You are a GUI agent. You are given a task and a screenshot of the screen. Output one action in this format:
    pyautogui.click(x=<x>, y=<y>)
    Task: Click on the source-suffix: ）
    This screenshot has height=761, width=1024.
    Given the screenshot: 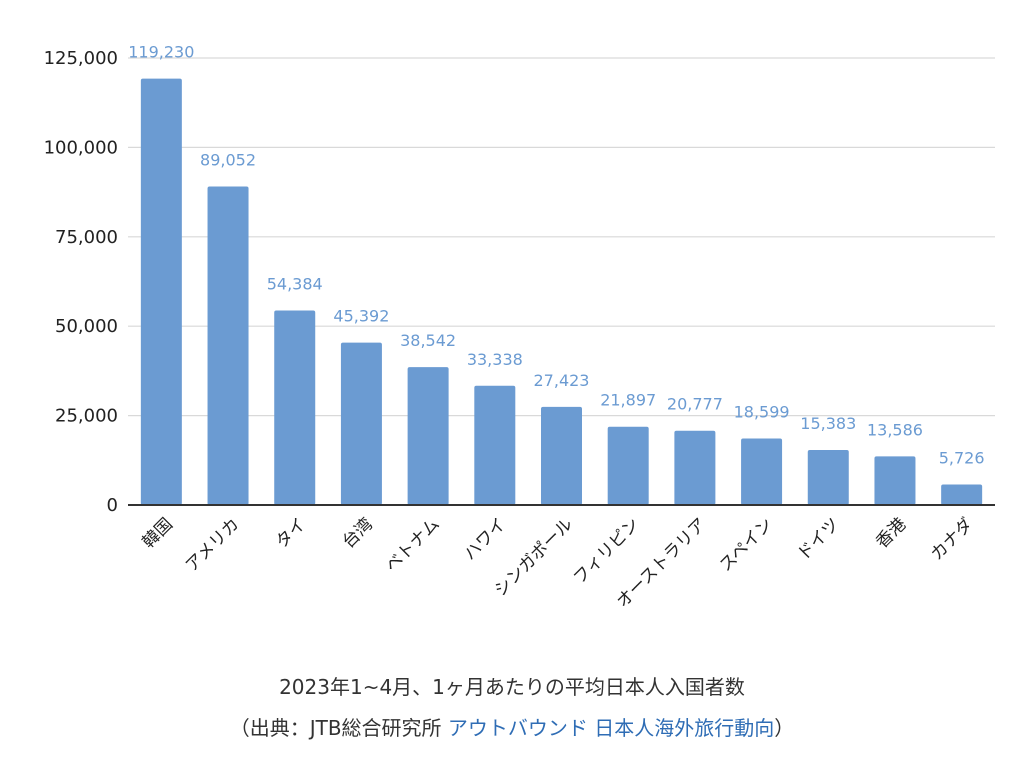 What is the action you would take?
    pyautogui.click(x=784, y=728)
    